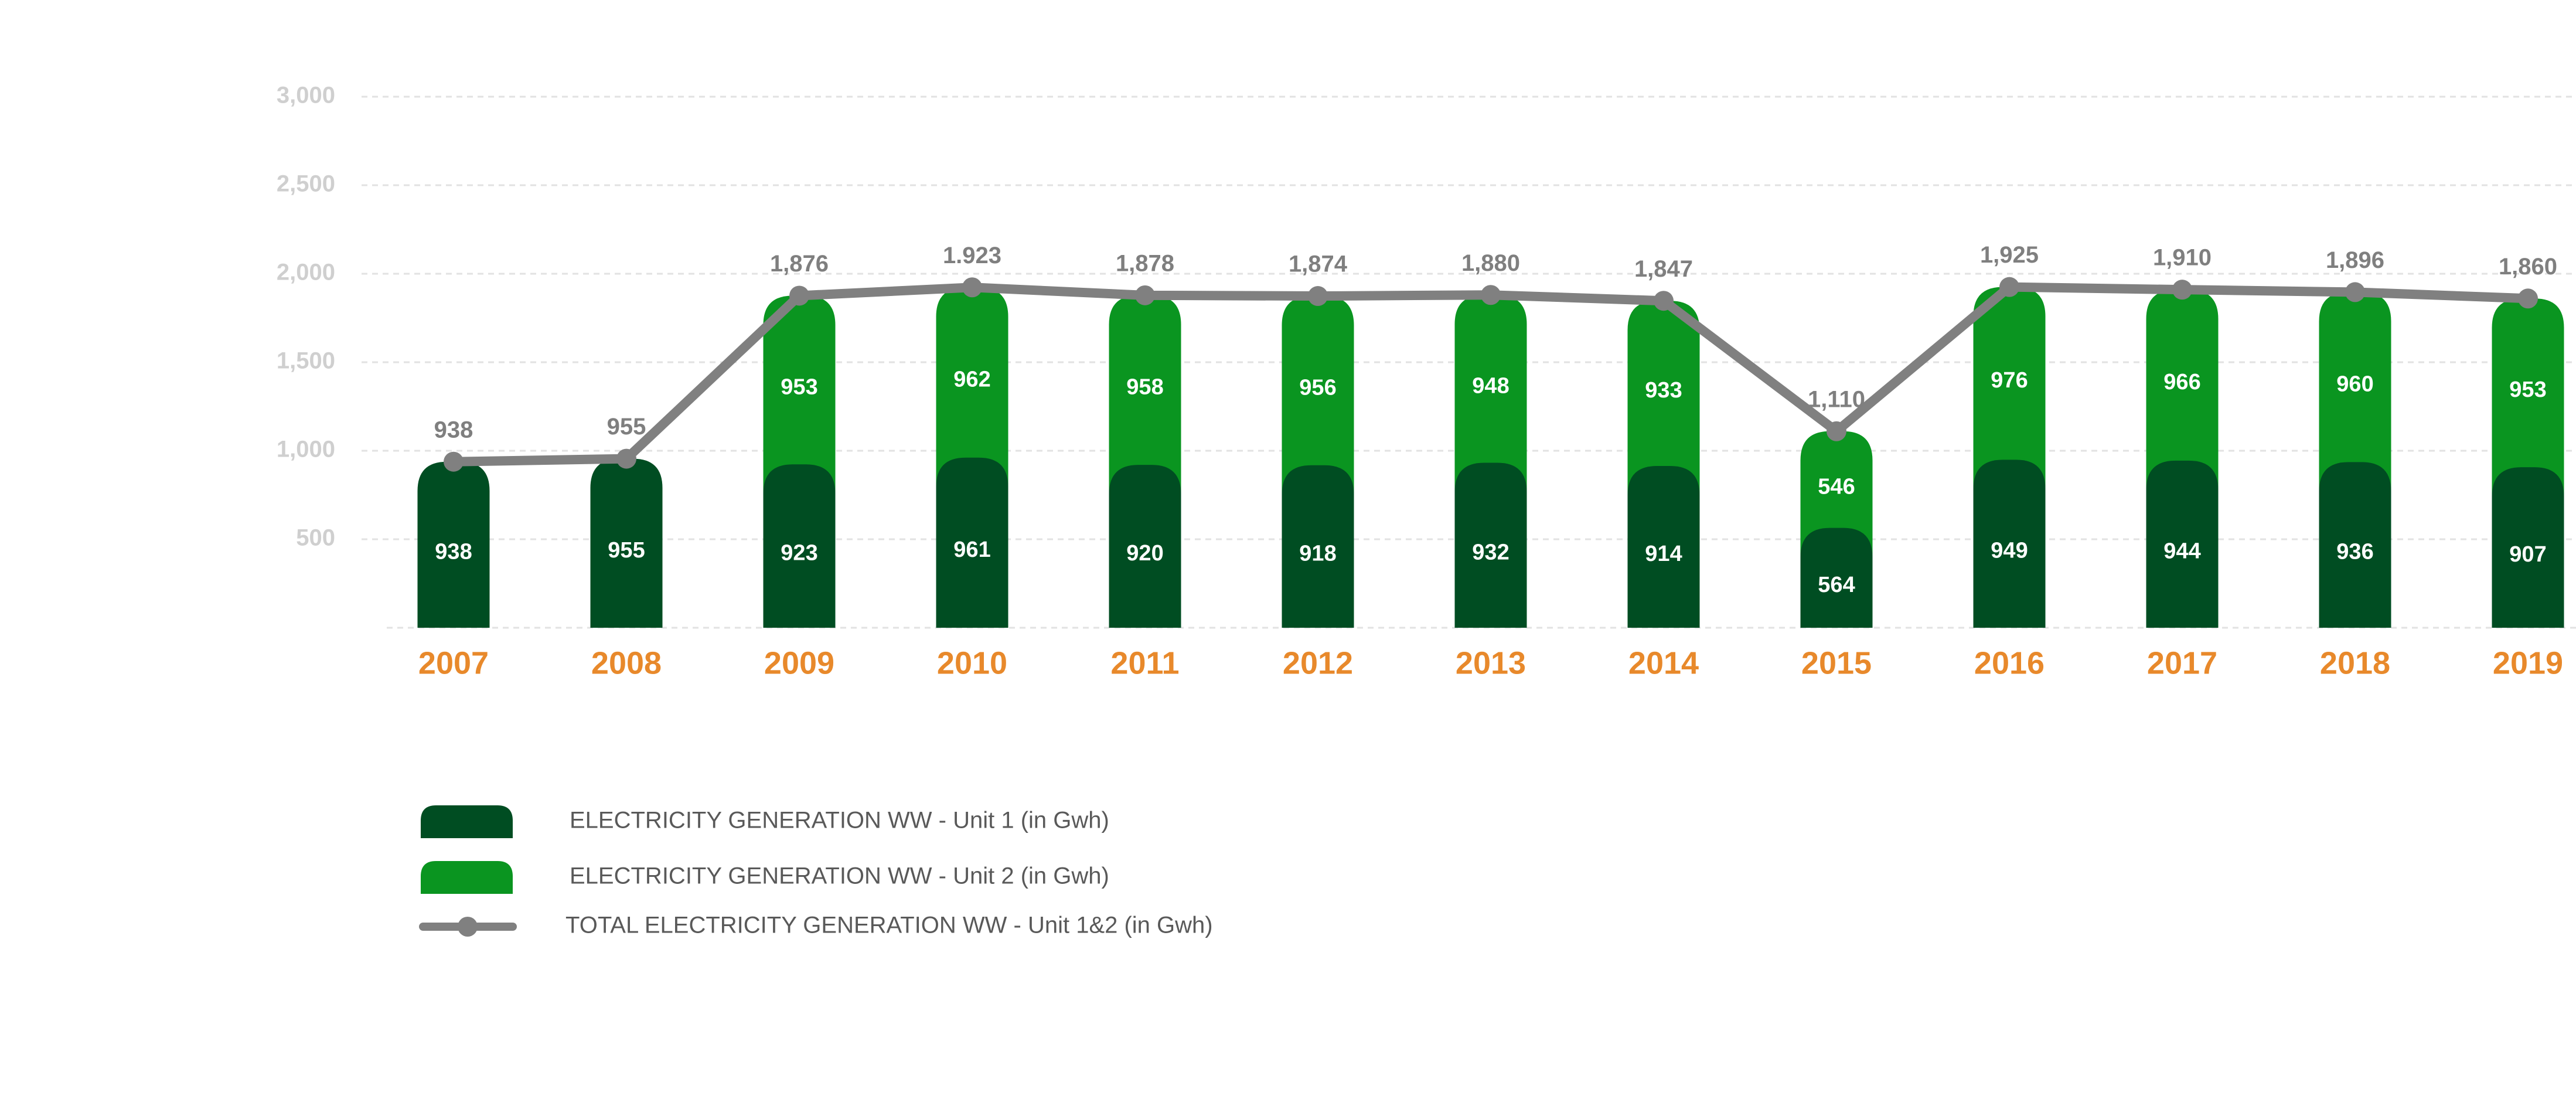  Describe the element at coordinates (1663, 554) in the screenshot. I see `data-label: 914` at that location.